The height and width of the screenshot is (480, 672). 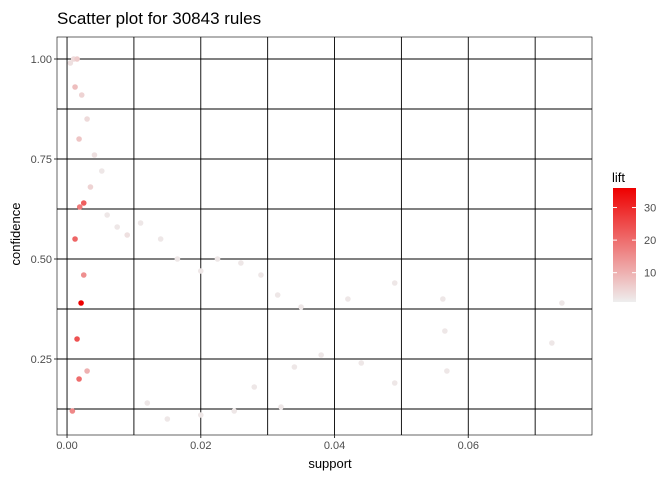 What do you see at coordinates (41, 260) in the screenshot?
I see `y-tick-label: 0.50` at bounding box center [41, 260].